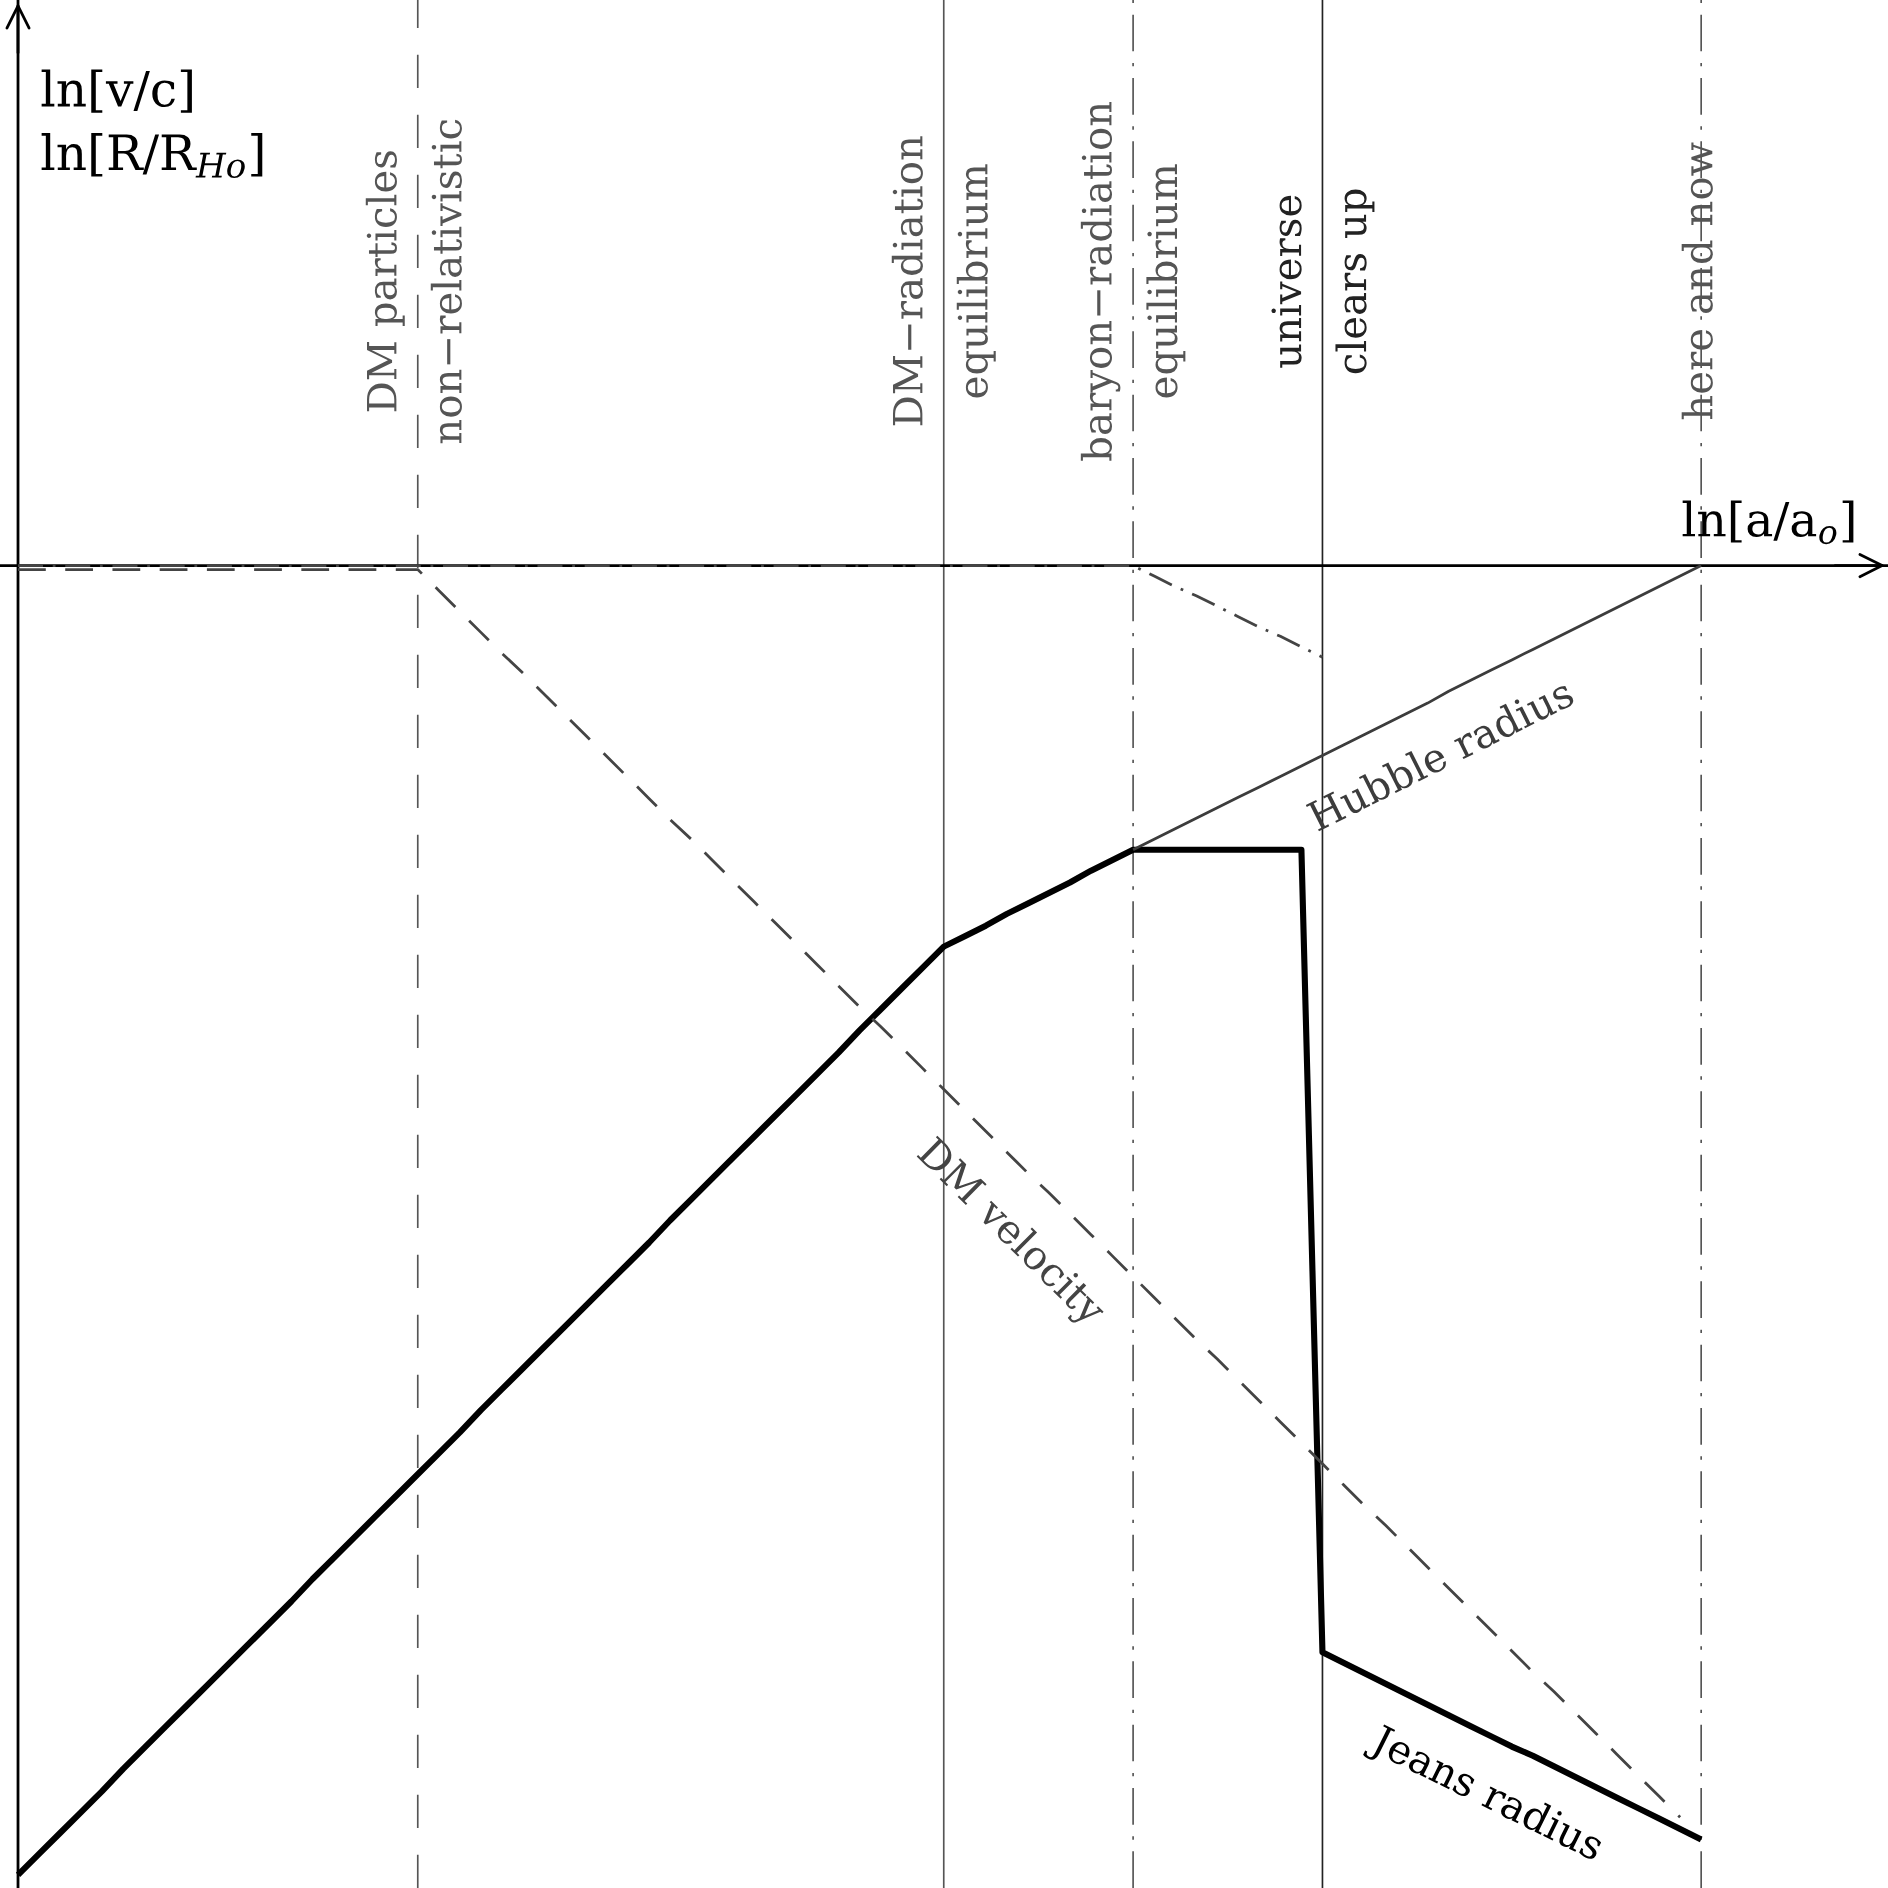 Image resolution: width=1888 pixels, height=1888 pixels. I want to click on text: ln[v/c] ln[R/R$_{Ho}$], so click(152, 124).